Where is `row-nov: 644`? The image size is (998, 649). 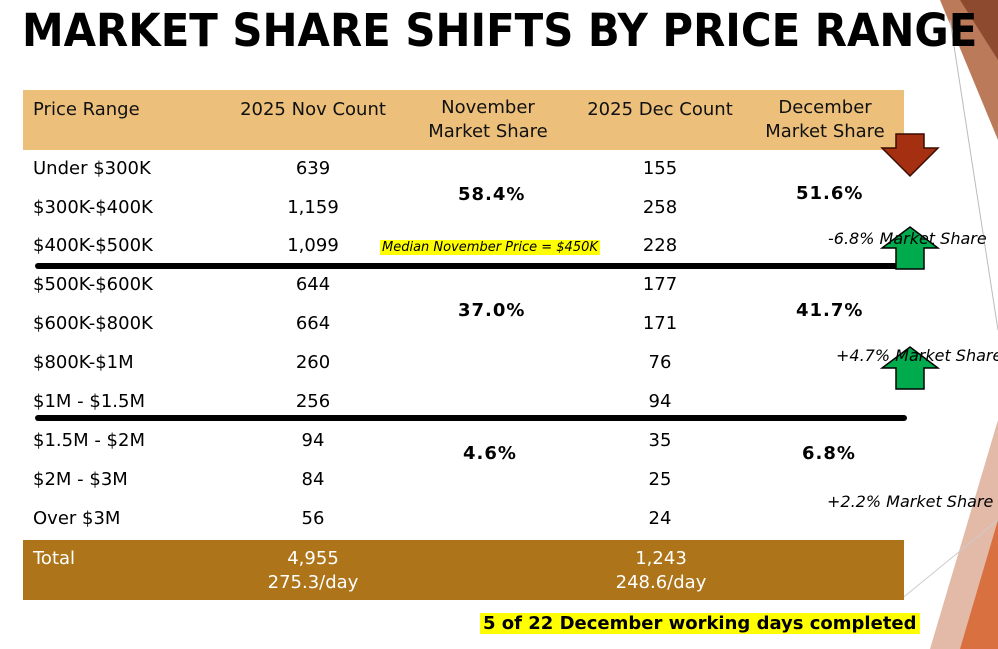
row-nov: 644 is located at coordinates (313, 284).